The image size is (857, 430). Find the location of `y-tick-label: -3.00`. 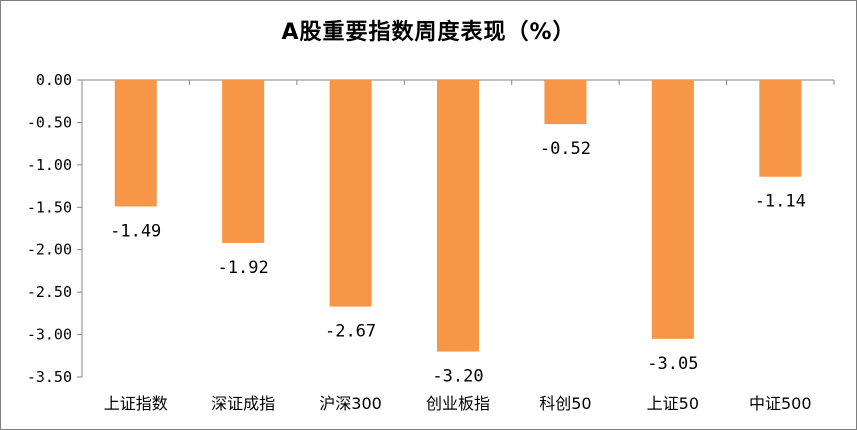

y-tick-label: -3.00 is located at coordinates (49, 335).